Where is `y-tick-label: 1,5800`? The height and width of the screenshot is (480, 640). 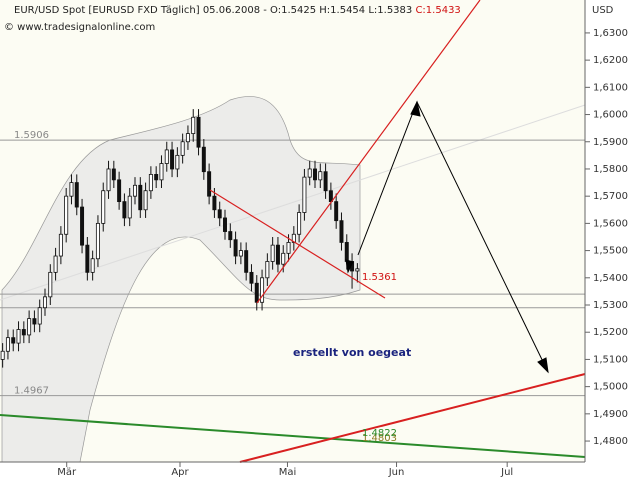
y-tick-label: 1,5800 is located at coordinates (610, 169).